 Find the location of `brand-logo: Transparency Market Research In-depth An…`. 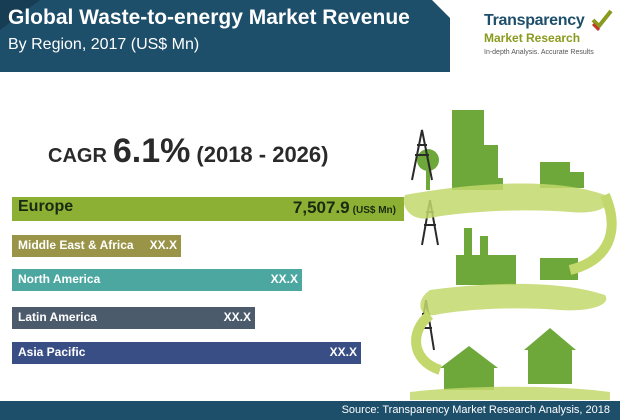

brand-logo: Transparency Market Research In-depth An… is located at coordinates (546, 38).